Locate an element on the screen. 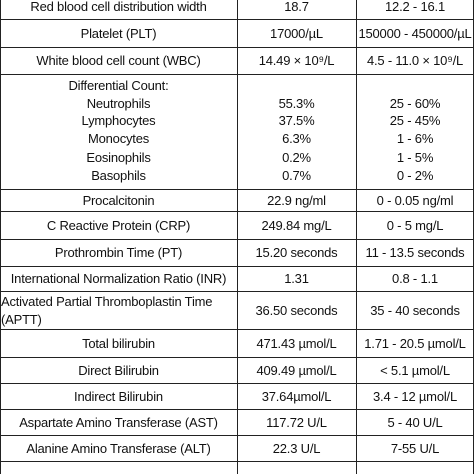  reference-range: 11 - 13.5 seconds is located at coordinates (415, 252).